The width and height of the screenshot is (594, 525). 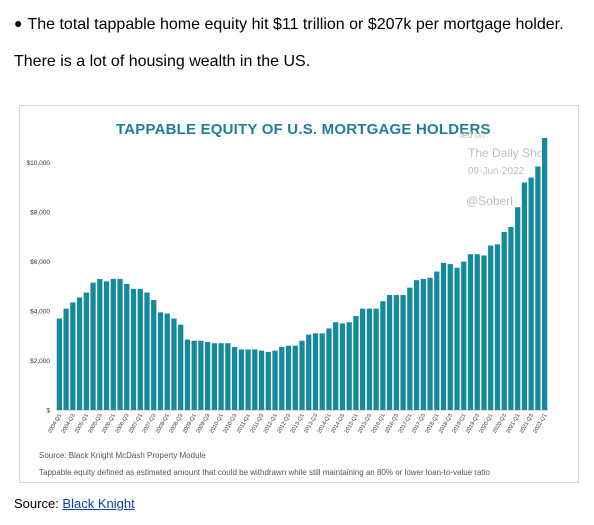 What do you see at coordinates (127, 346) in the screenshot?
I see `bar-2006-Q3` at bounding box center [127, 346].